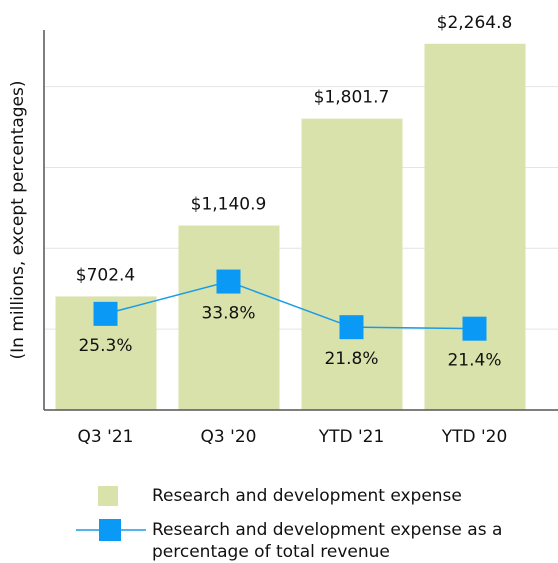 This screenshot has width=558, height=563. I want to click on x-tick-label: YTD '20, so click(474, 437).